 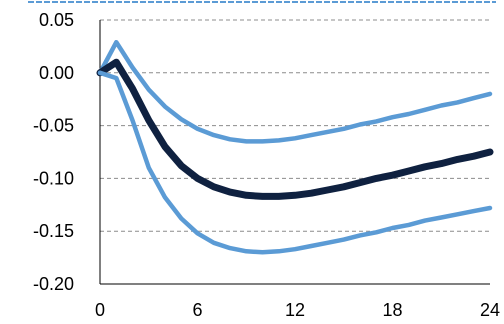 What do you see at coordinates (53, 231) in the screenshot?
I see `y-tick-label: -0.15` at bounding box center [53, 231].